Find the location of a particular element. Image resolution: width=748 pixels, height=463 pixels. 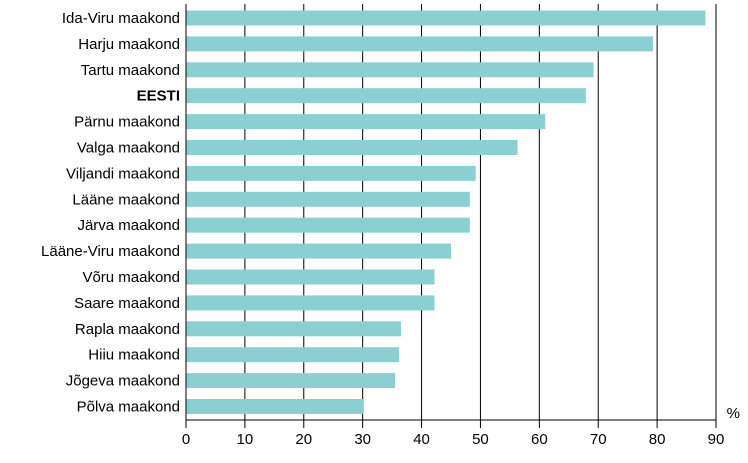

x-tick-label-90: 90 is located at coordinates (716, 439).